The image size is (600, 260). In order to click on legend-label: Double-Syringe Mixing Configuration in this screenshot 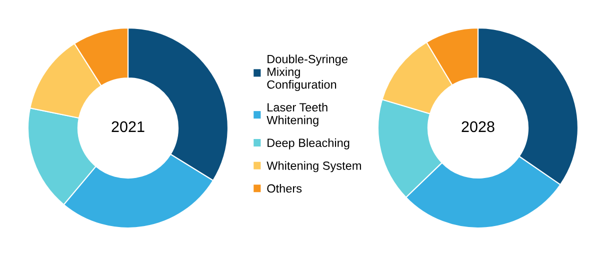, I will do `click(307, 73)`.